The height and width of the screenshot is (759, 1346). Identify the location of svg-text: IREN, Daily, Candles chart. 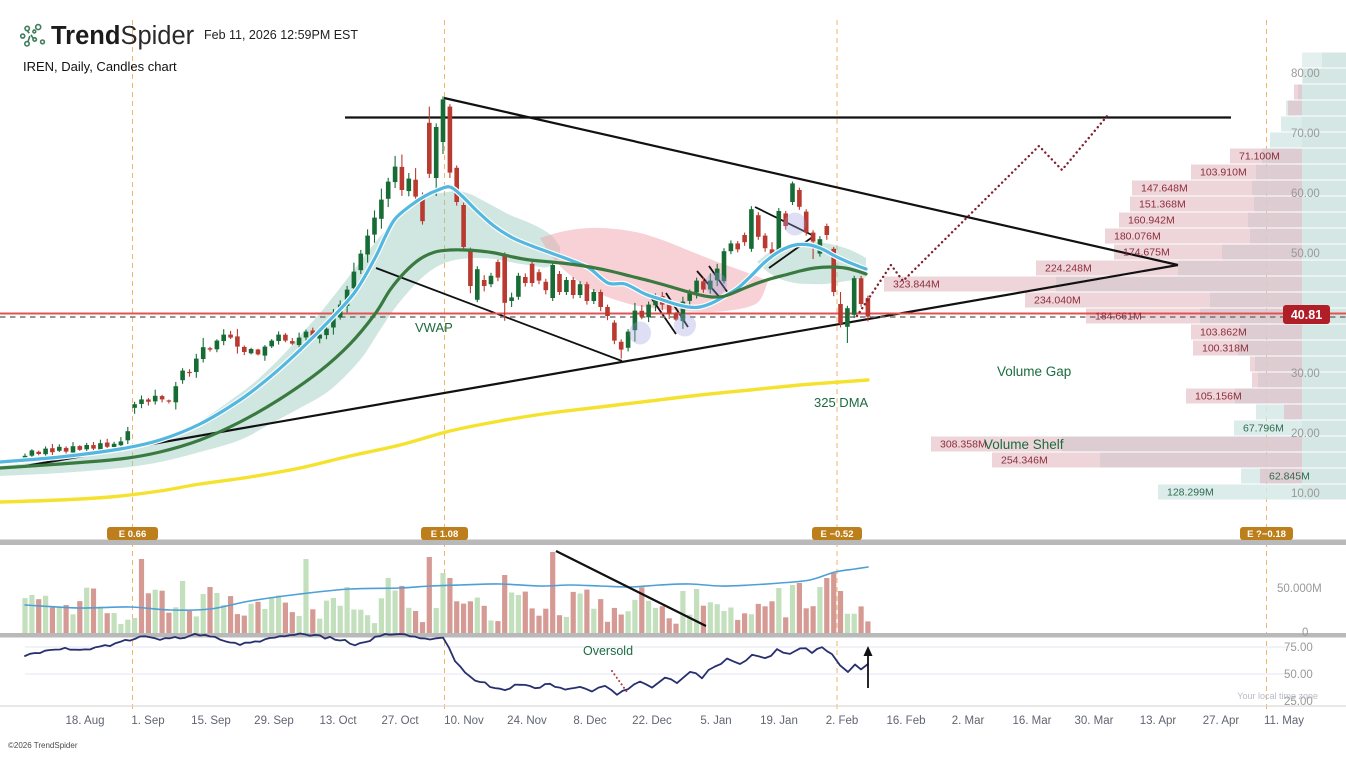
(100, 66).